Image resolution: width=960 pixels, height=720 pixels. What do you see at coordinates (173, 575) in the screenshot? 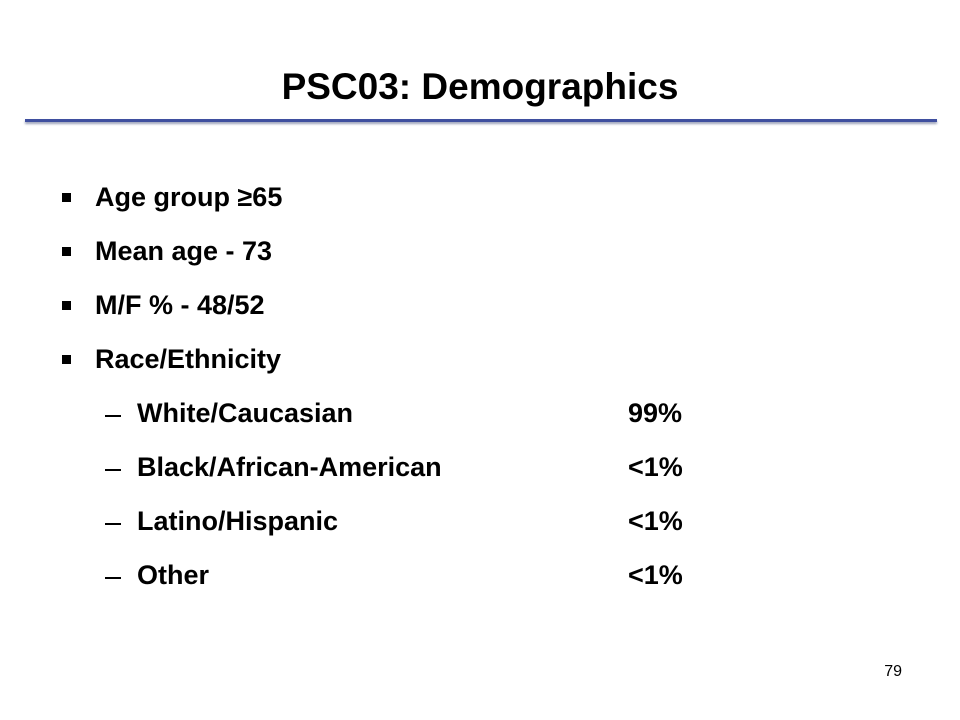
I see `sub-item-label: Other` at bounding box center [173, 575].